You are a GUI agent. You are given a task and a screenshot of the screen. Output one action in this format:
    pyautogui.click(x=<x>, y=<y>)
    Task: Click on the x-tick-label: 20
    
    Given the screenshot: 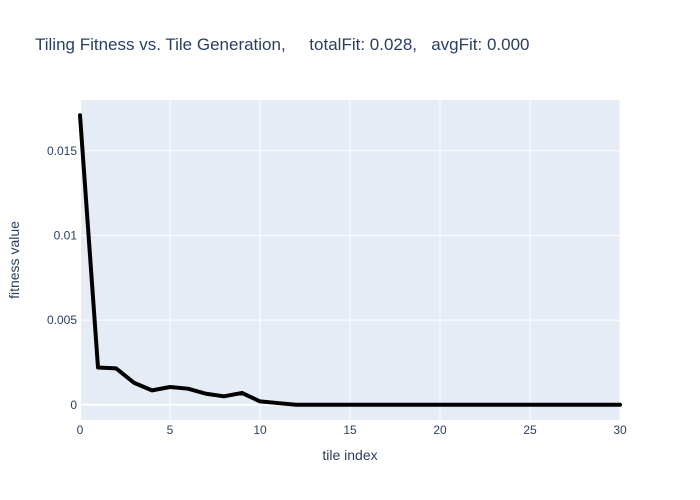 What is the action you would take?
    pyautogui.click(x=440, y=430)
    